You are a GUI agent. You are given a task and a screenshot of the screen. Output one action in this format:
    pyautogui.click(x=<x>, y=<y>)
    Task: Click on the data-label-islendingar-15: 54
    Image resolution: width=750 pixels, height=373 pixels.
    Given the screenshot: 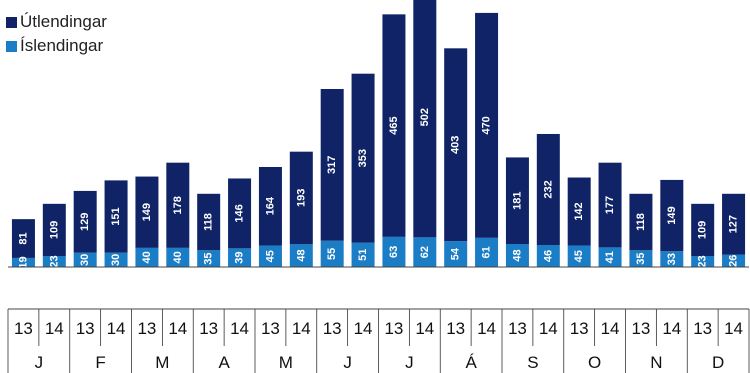 What is the action you would take?
    pyautogui.click(x=456, y=253)
    